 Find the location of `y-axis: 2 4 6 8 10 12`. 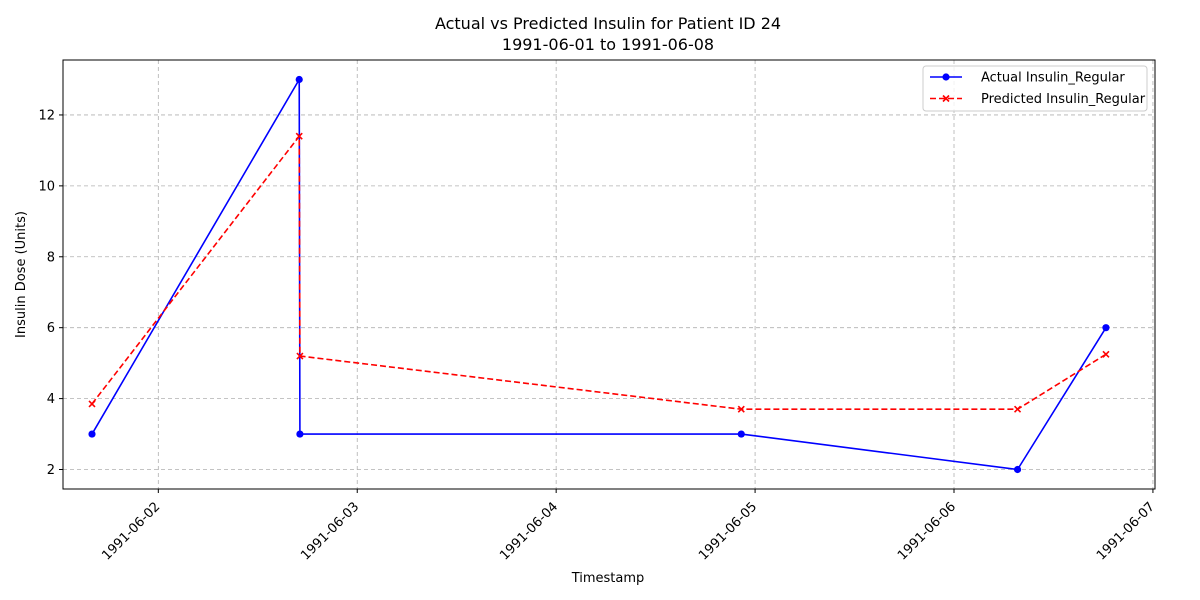

y-axis: 2 4 6 8 10 12 is located at coordinates (50, 293).